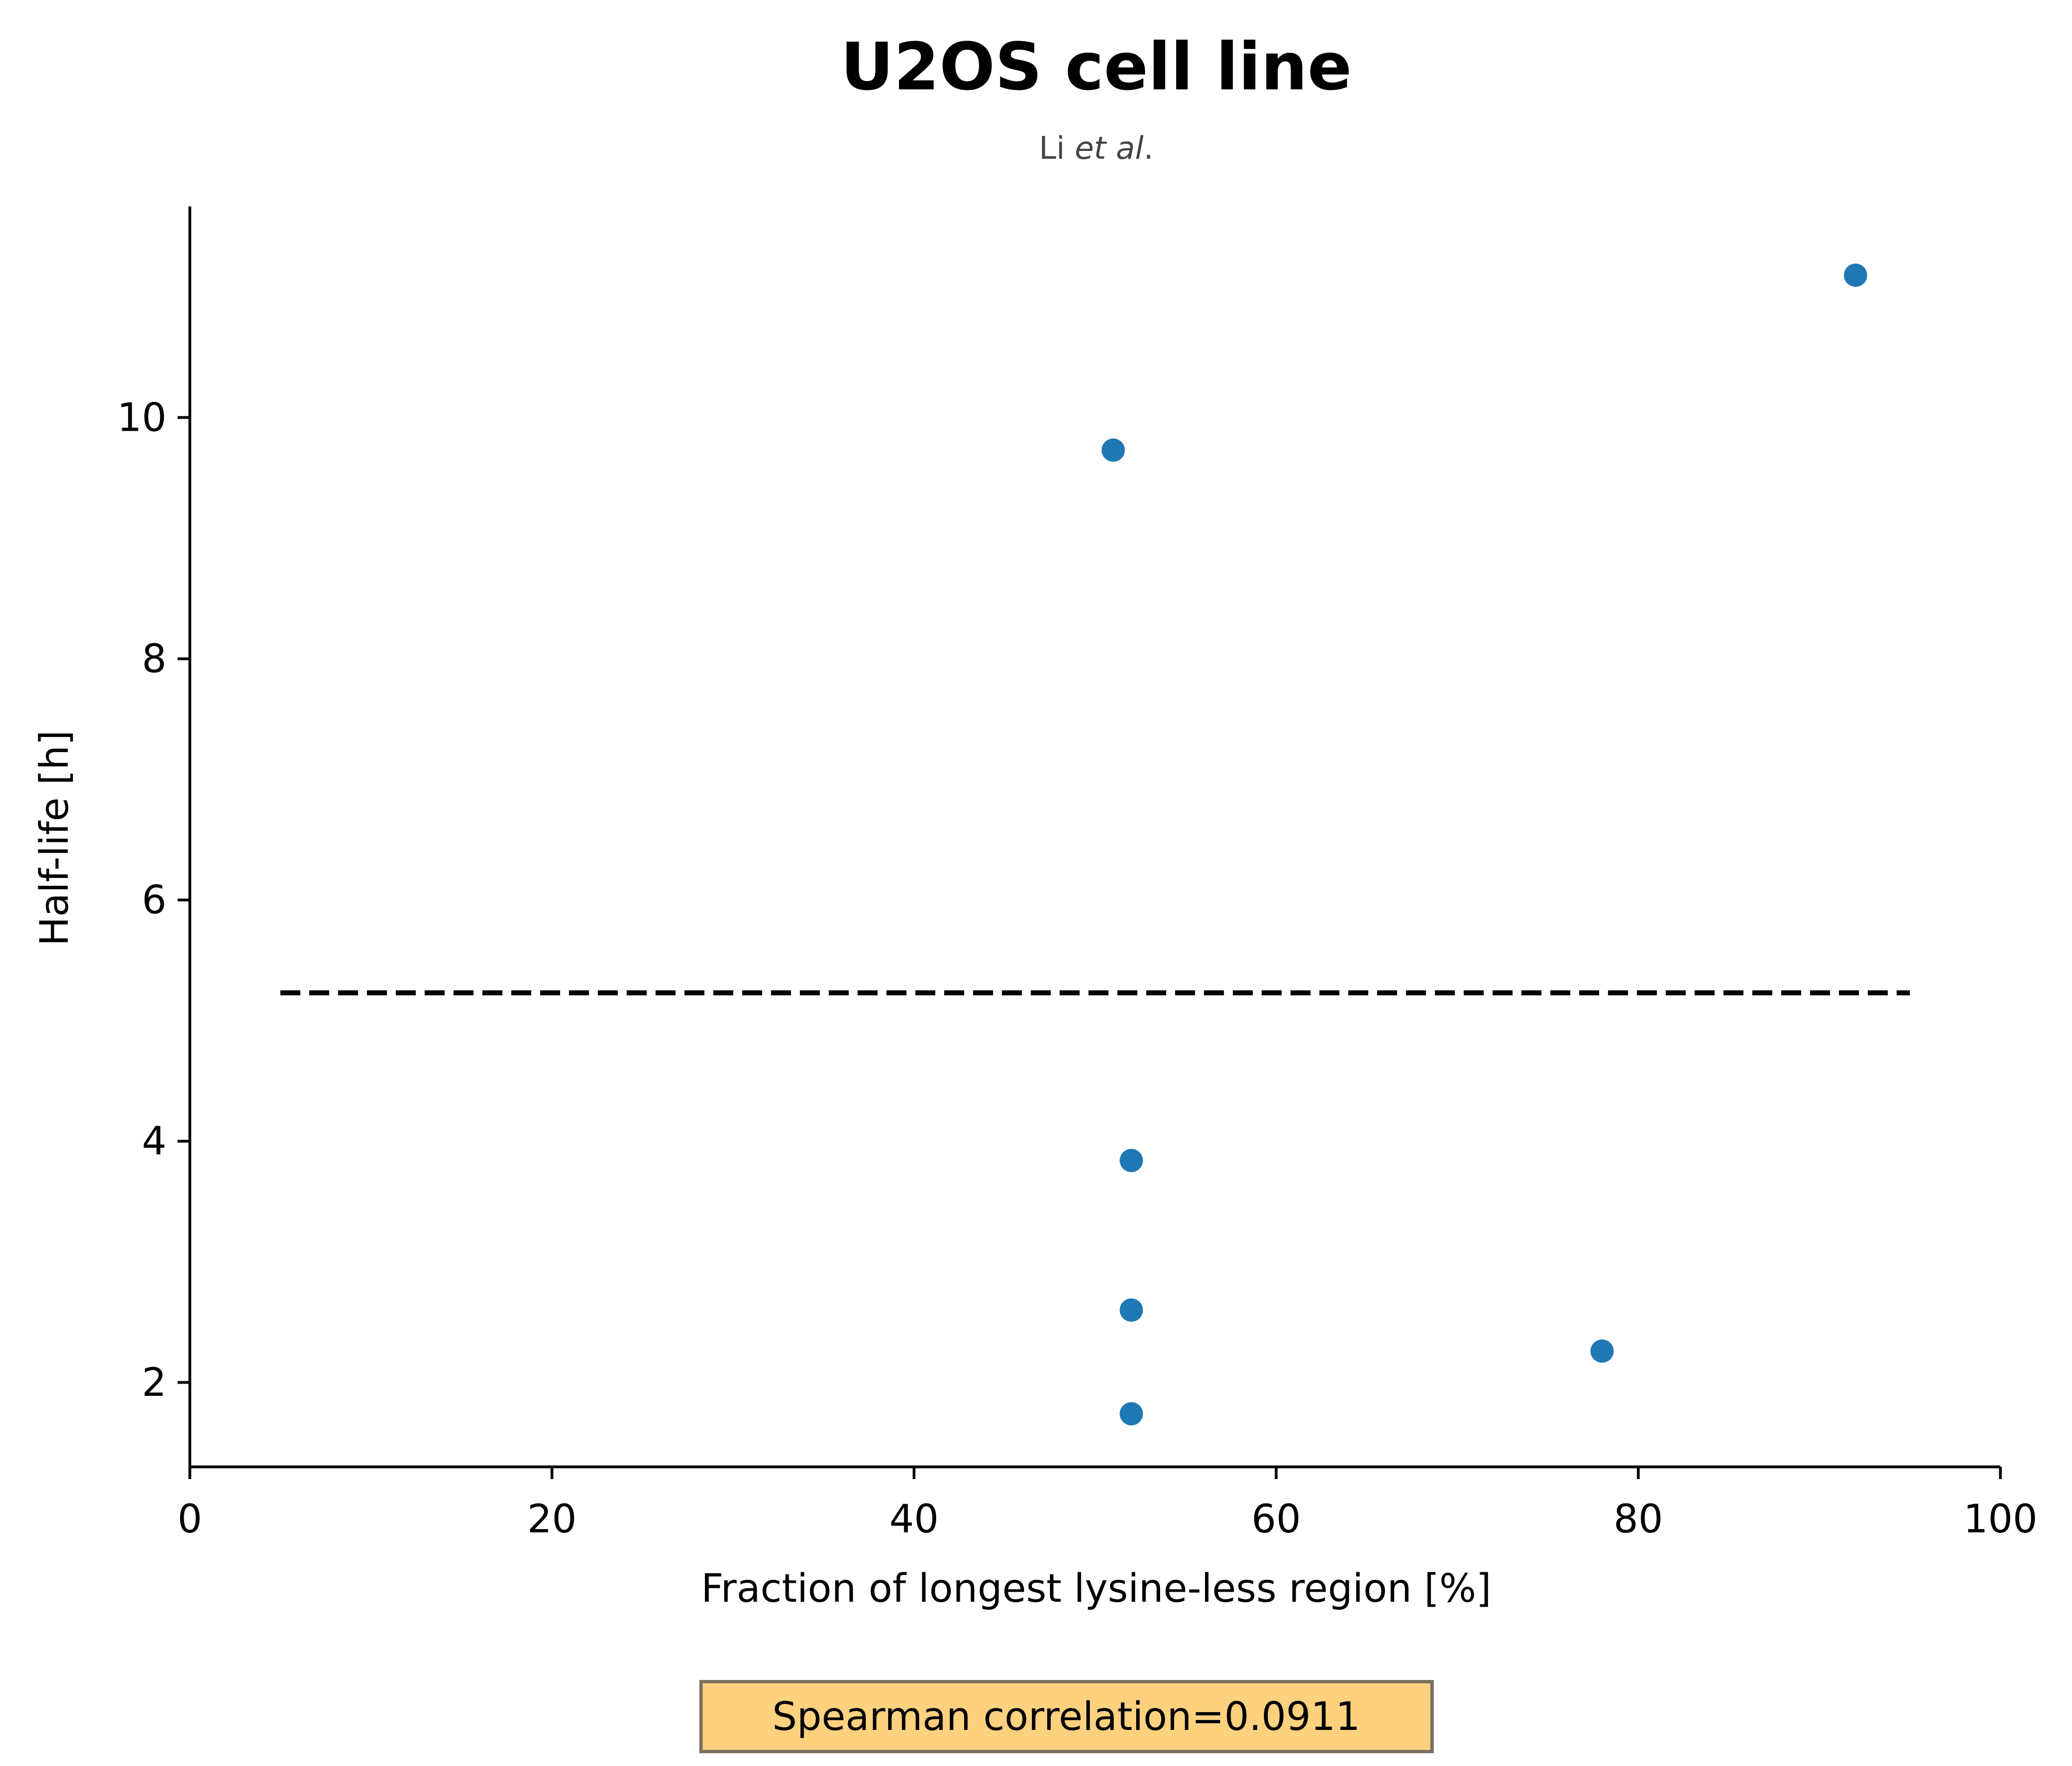 The image size is (2072, 1766). What do you see at coordinates (1148, 148) in the screenshot?
I see `subtitle-suffix: .` at bounding box center [1148, 148].